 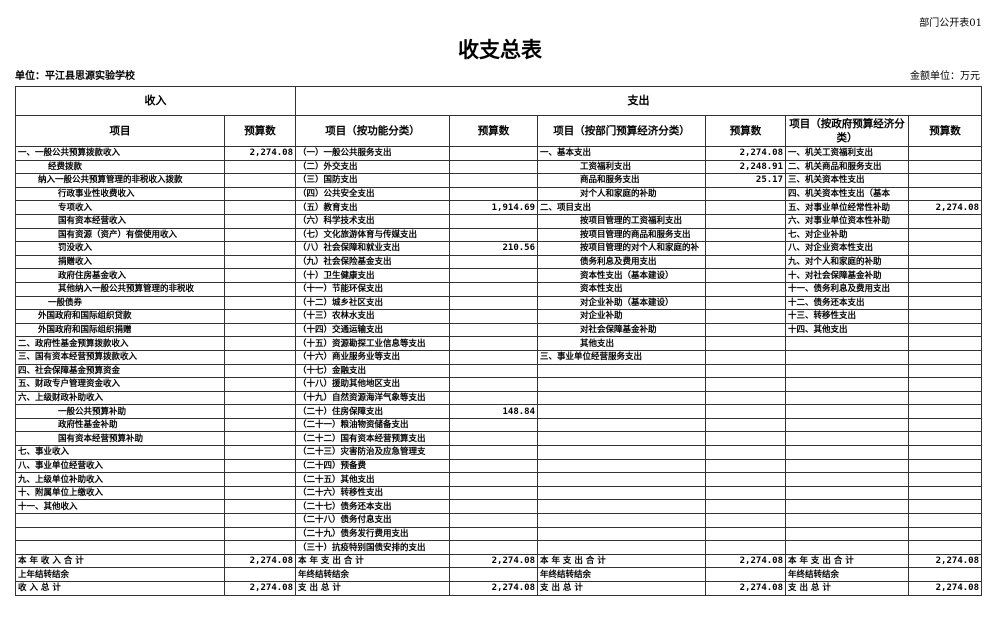 What do you see at coordinates (372, 452) in the screenshot?
I see `func-item-label: （二十三）灾害防治及应急管理支` at bounding box center [372, 452].